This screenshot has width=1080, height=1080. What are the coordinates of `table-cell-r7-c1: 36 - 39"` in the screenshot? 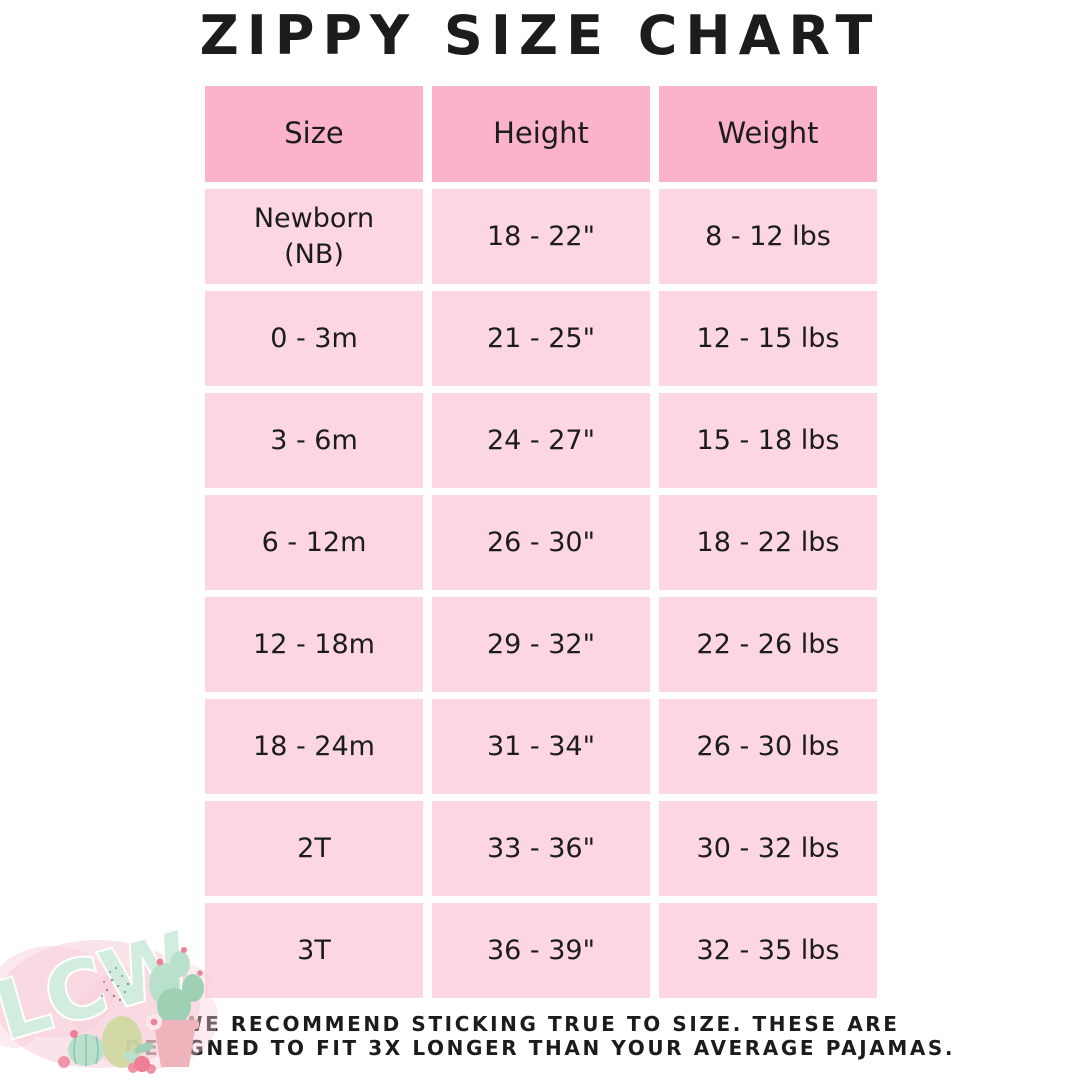 It's located at (541, 950).